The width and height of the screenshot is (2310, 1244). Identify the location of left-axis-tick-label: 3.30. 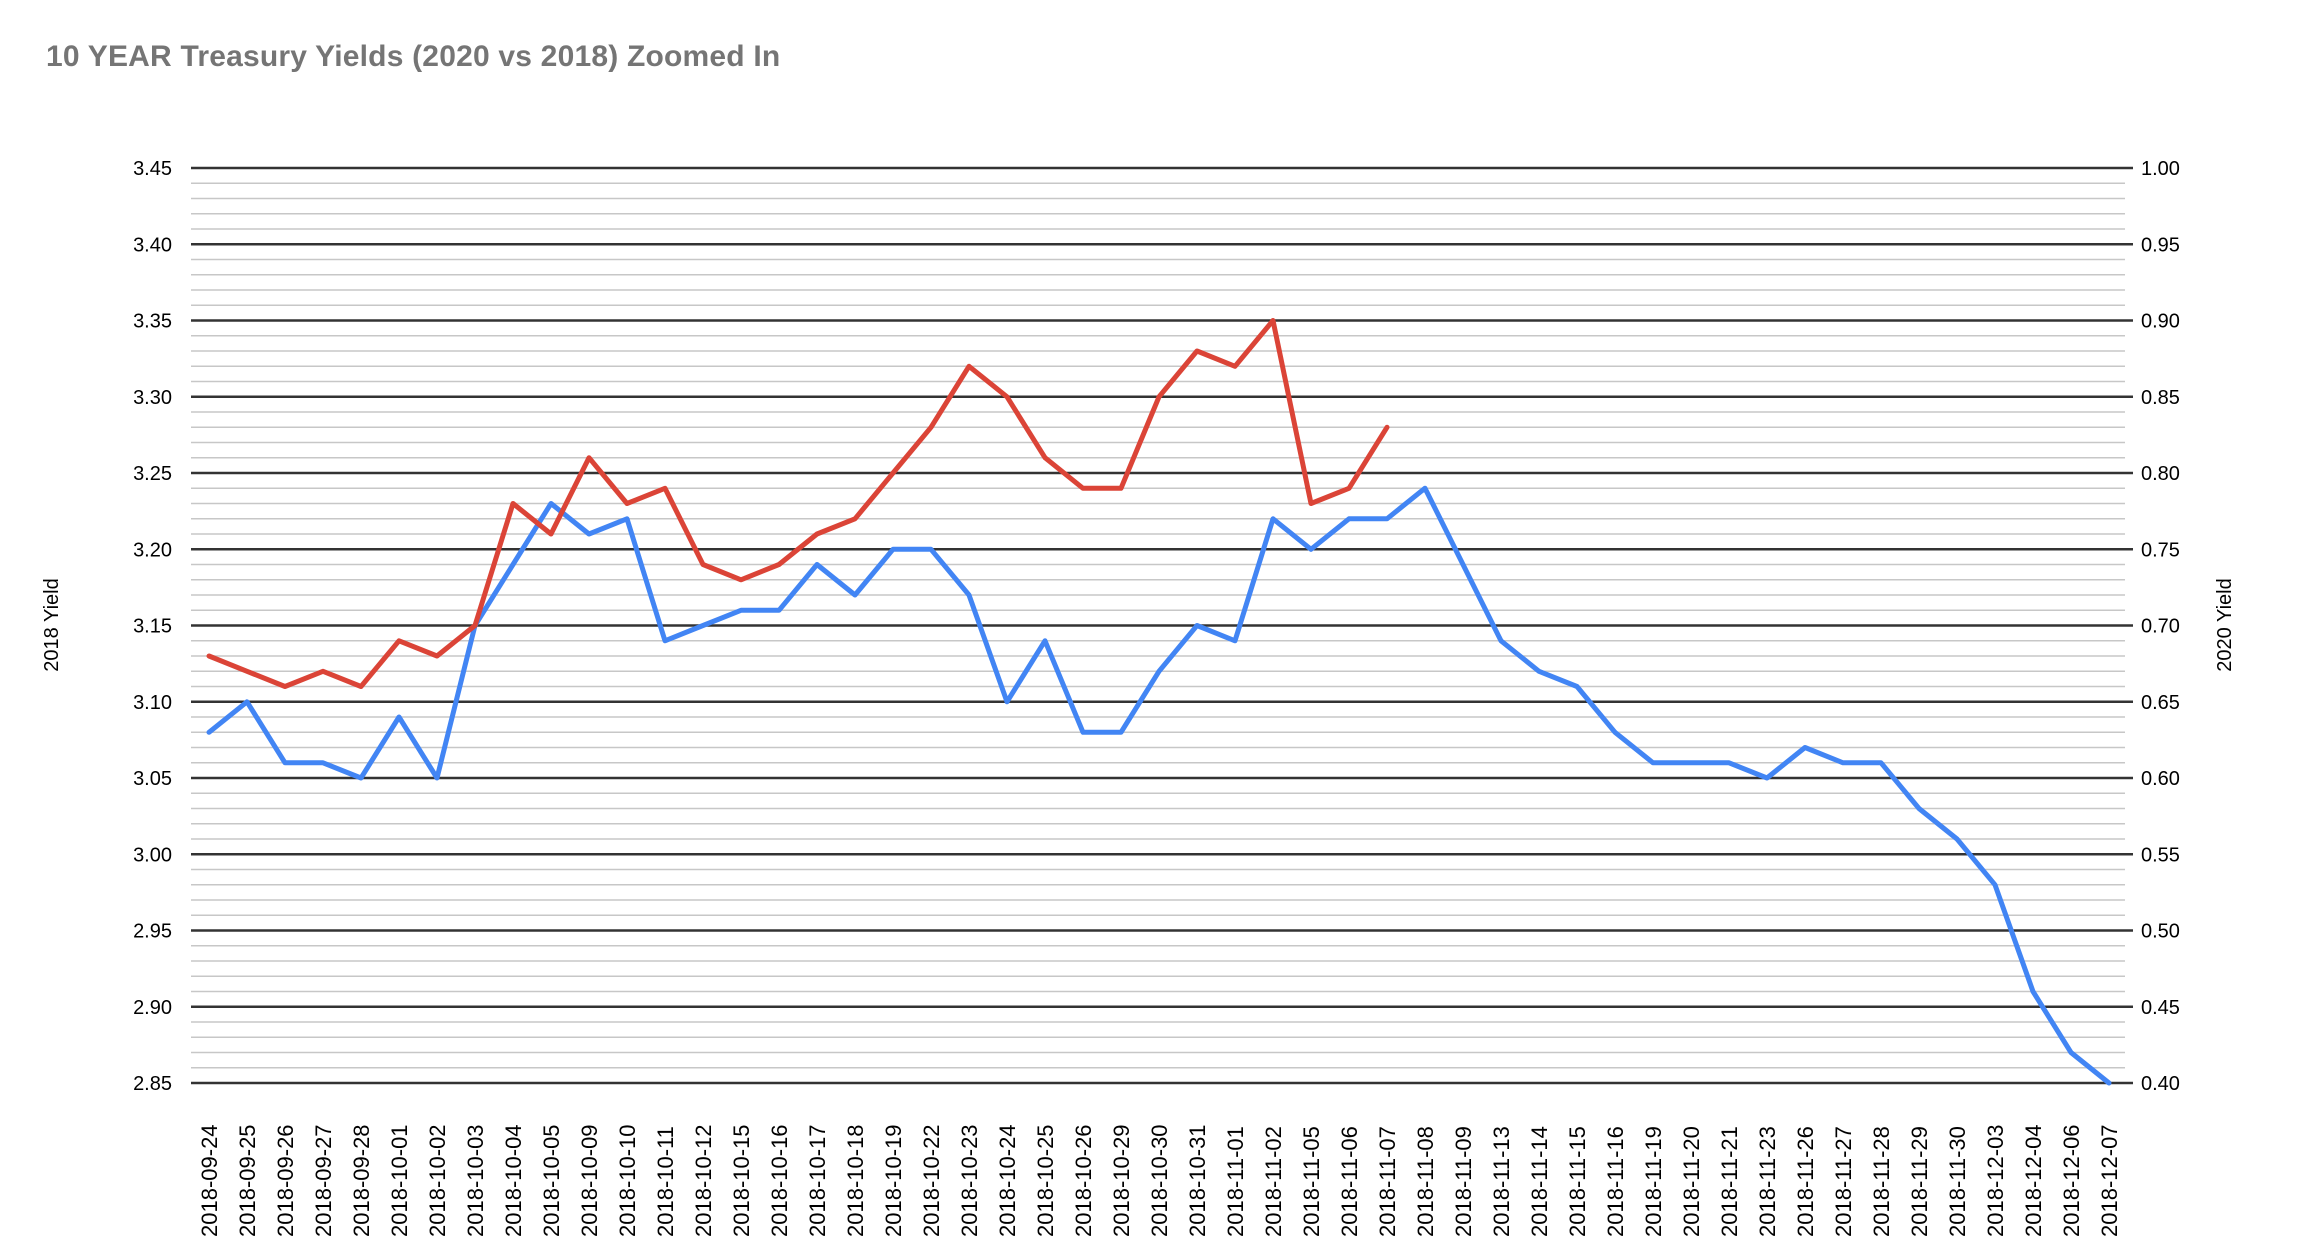
(152, 398).